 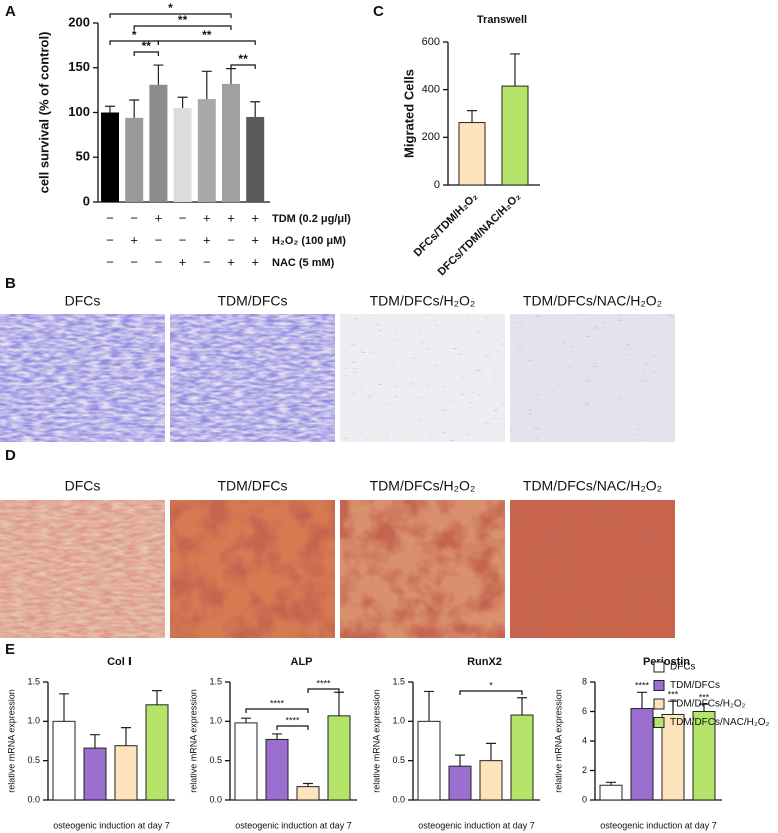 What do you see at coordinates (431, 42) in the screenshot?
I see `y-tick-label: 600` at bounding box center [431, 42].